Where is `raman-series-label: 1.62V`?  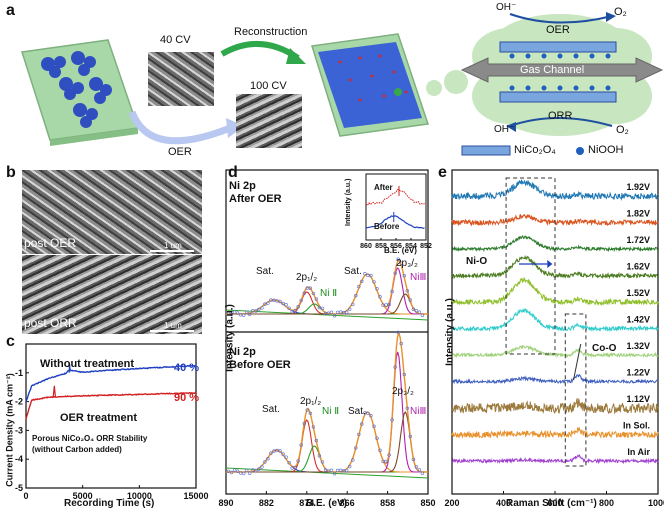
raman-series-label: 1.62V is located at coordinates (638, 267).